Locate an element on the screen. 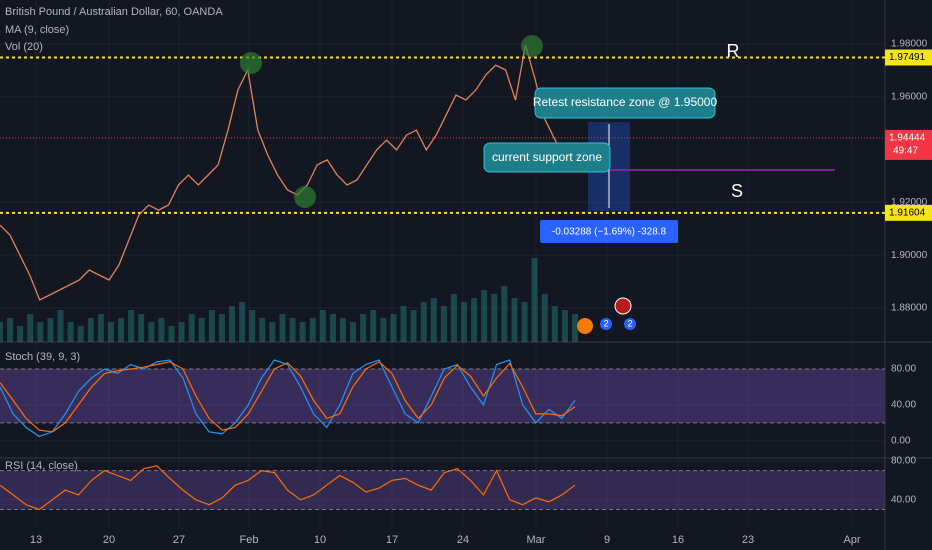  y-tick-label: 1.88000 is located at coordinates (909, 308).